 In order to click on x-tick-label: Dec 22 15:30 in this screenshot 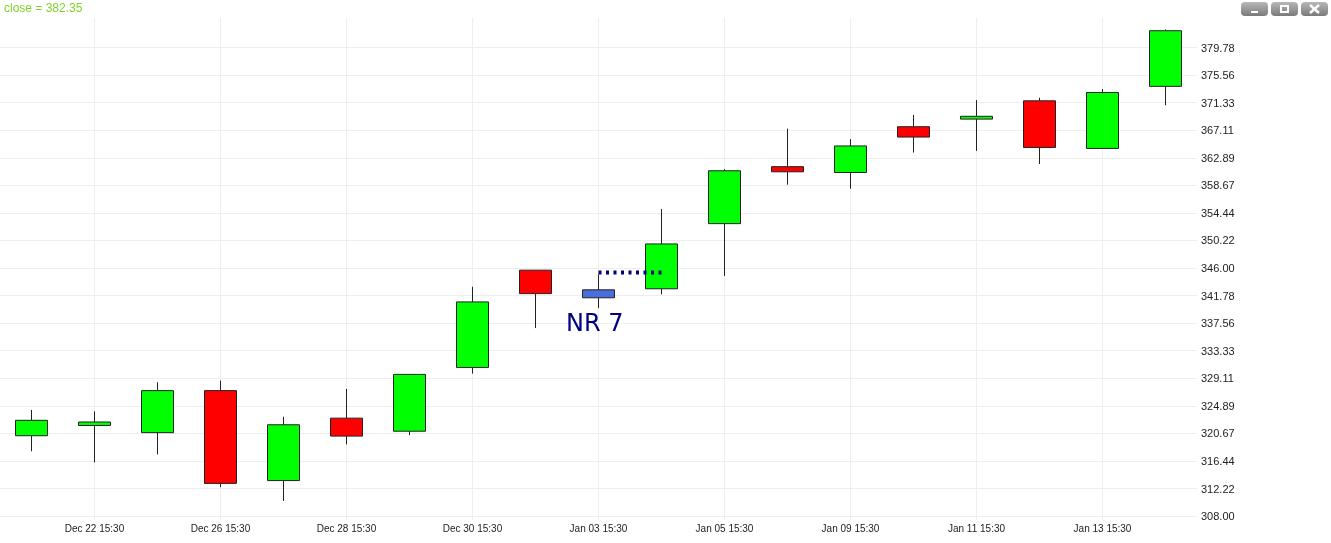, I will do `click(94, 528)`.